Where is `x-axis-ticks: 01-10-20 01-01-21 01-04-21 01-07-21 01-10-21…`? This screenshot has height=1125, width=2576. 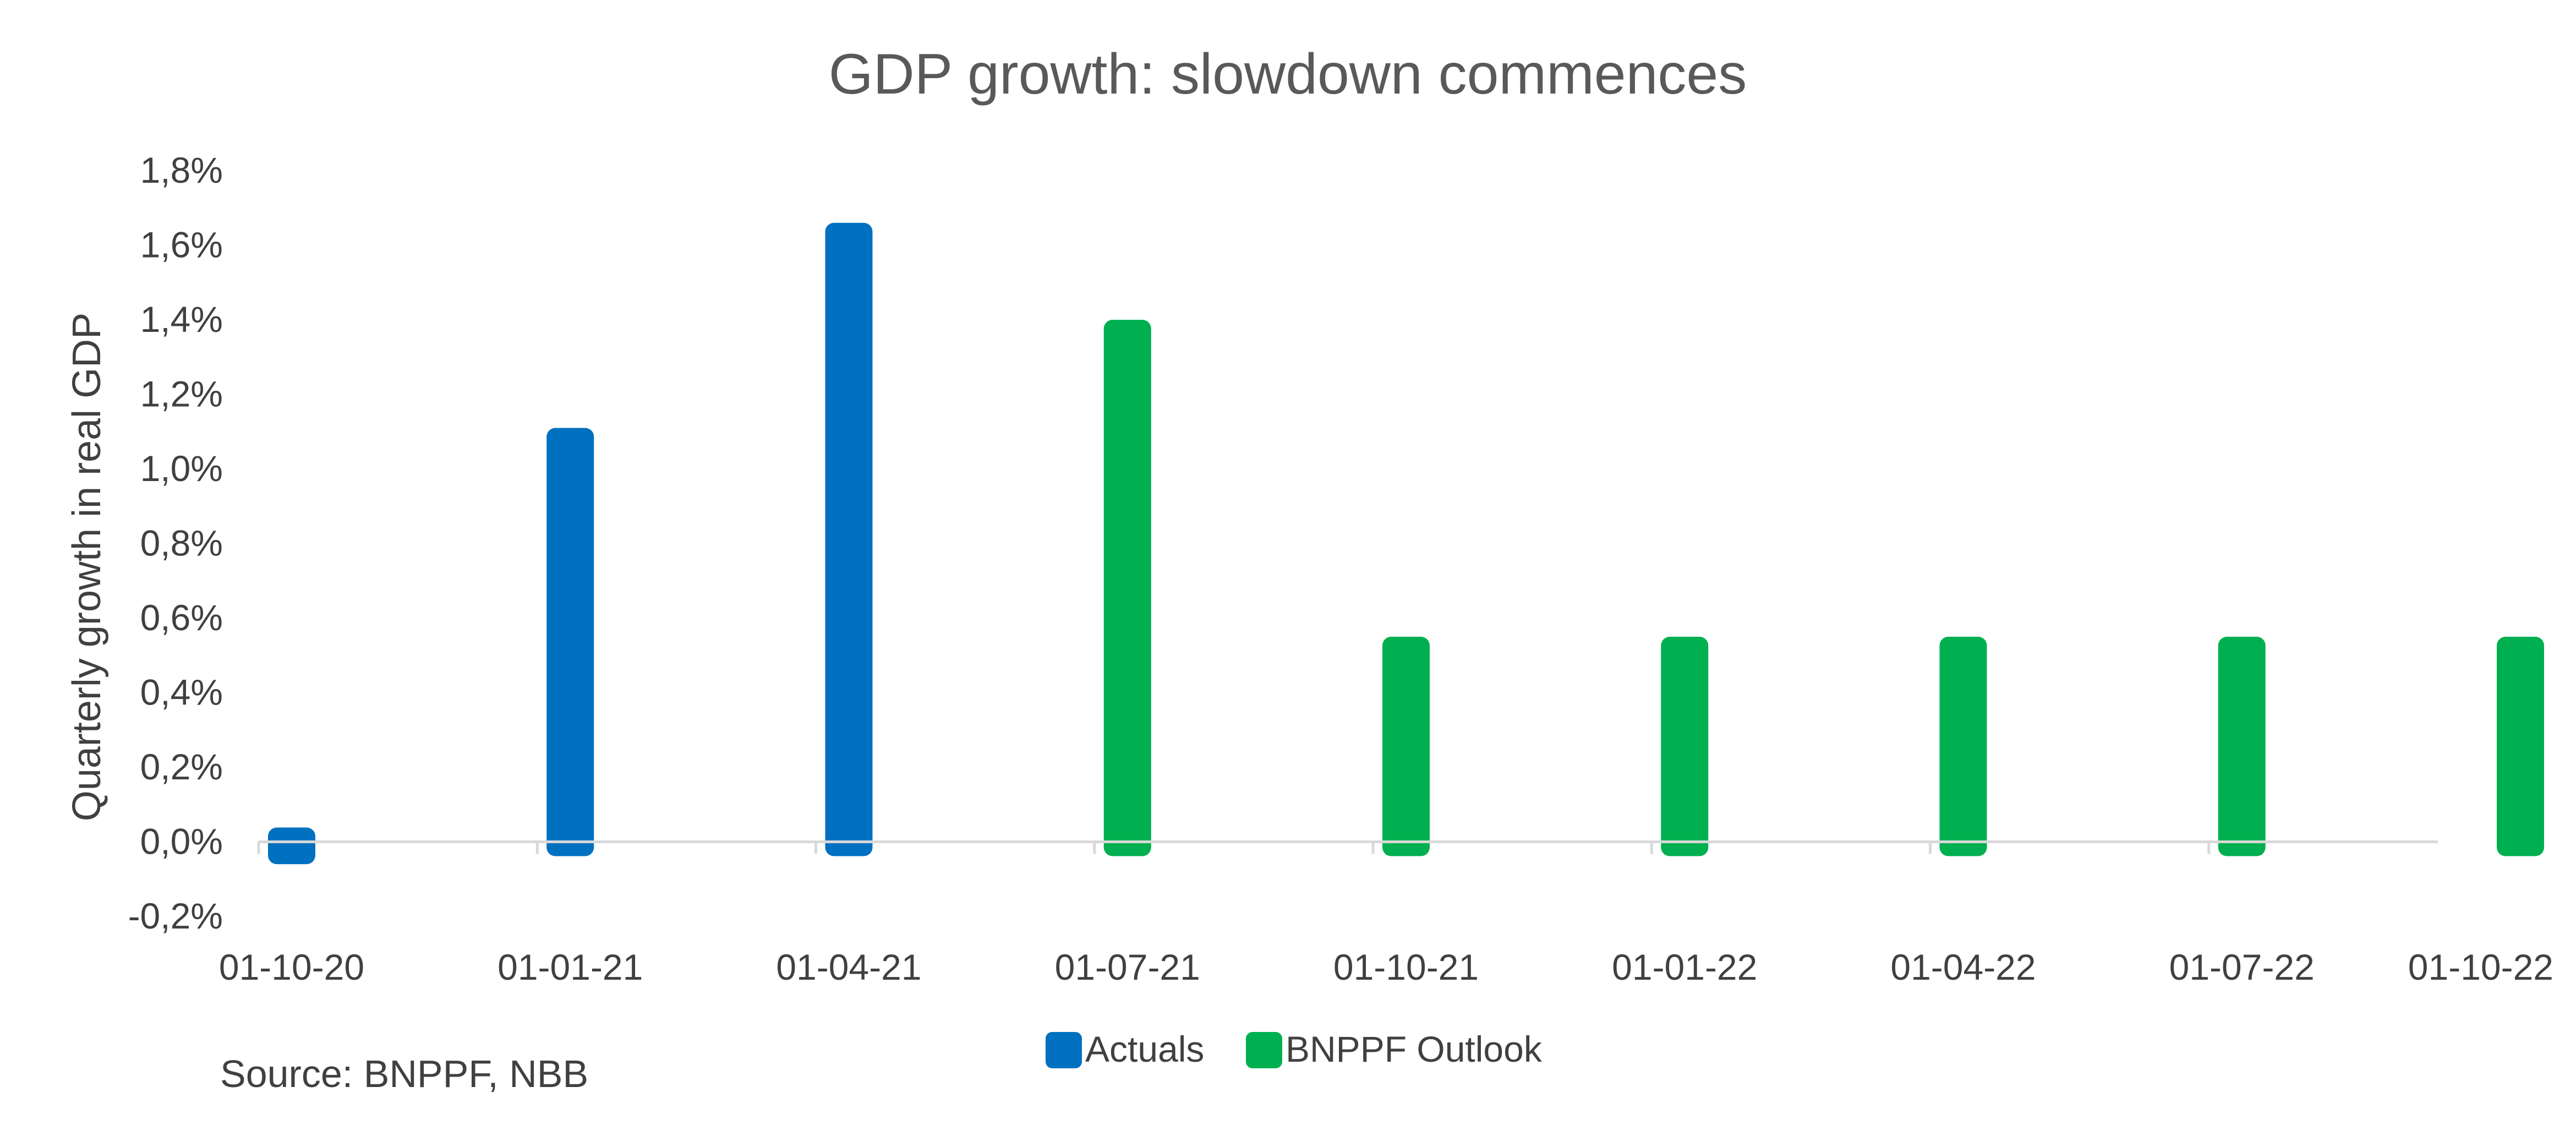
x-axis-ticks: 01-10-20 01-01-21 01-04-21 01-07-21 01-10-21… is located at coordinates (1386, 967).